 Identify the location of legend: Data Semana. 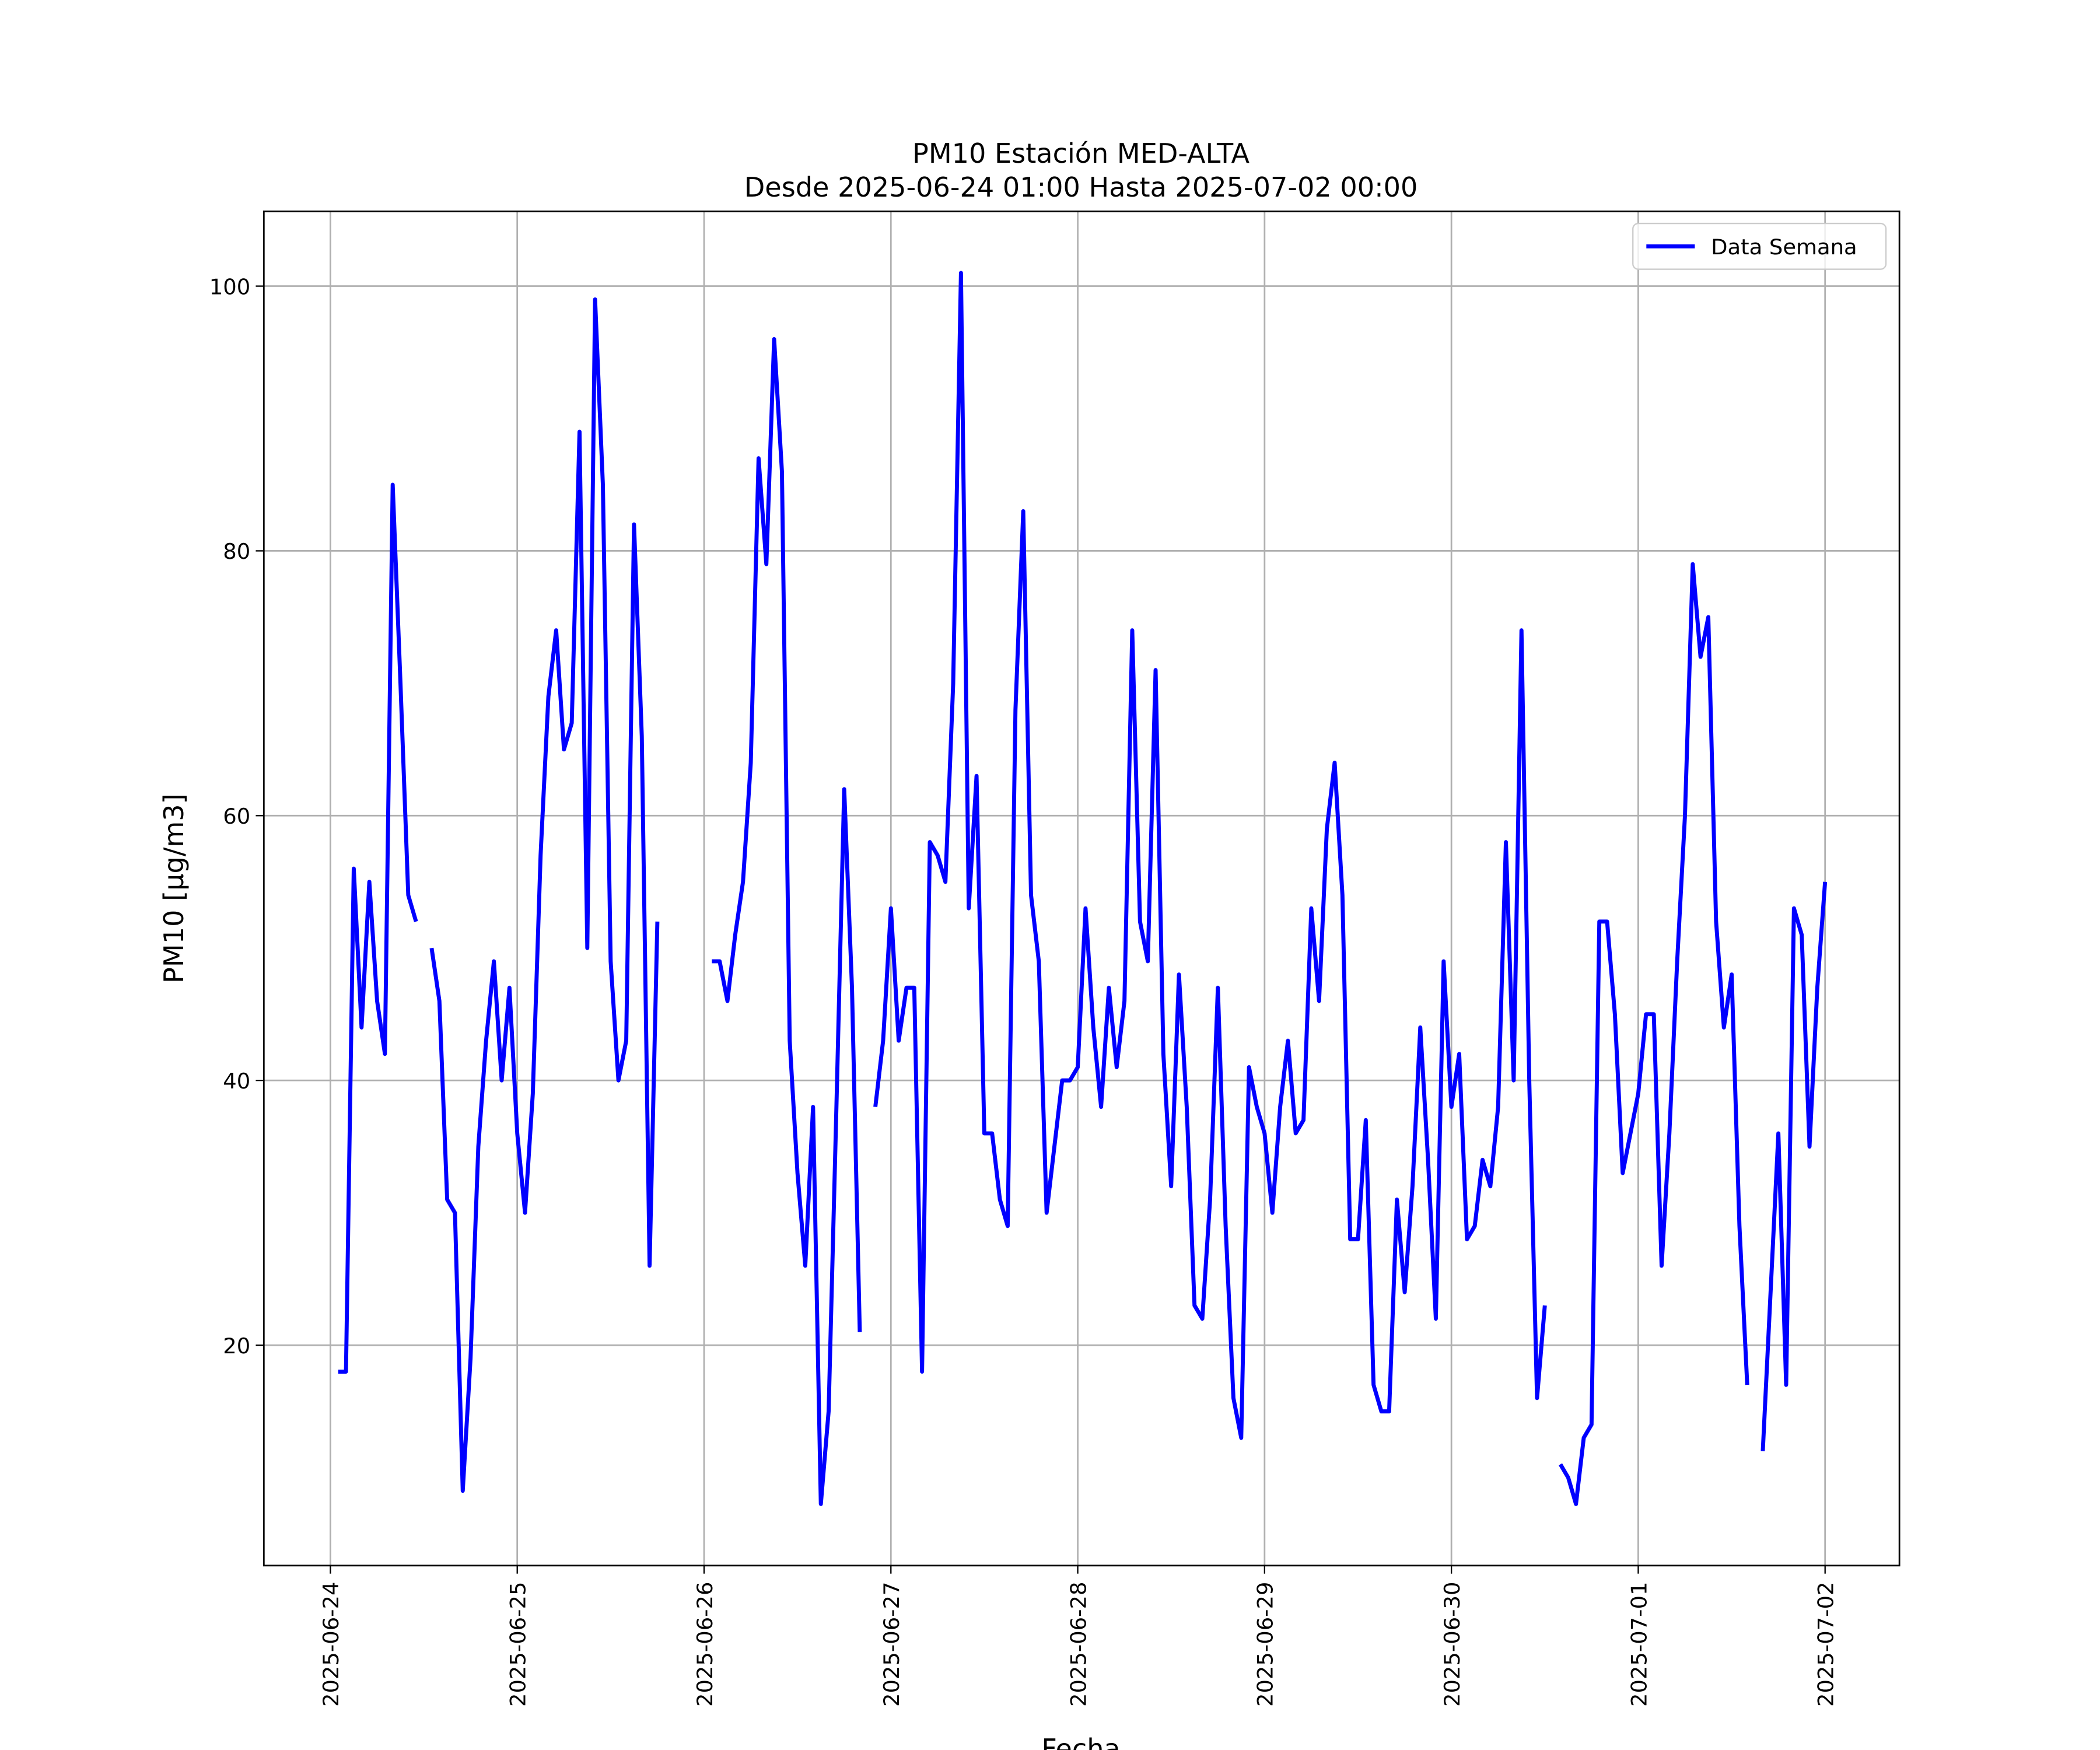
(1759, 246).